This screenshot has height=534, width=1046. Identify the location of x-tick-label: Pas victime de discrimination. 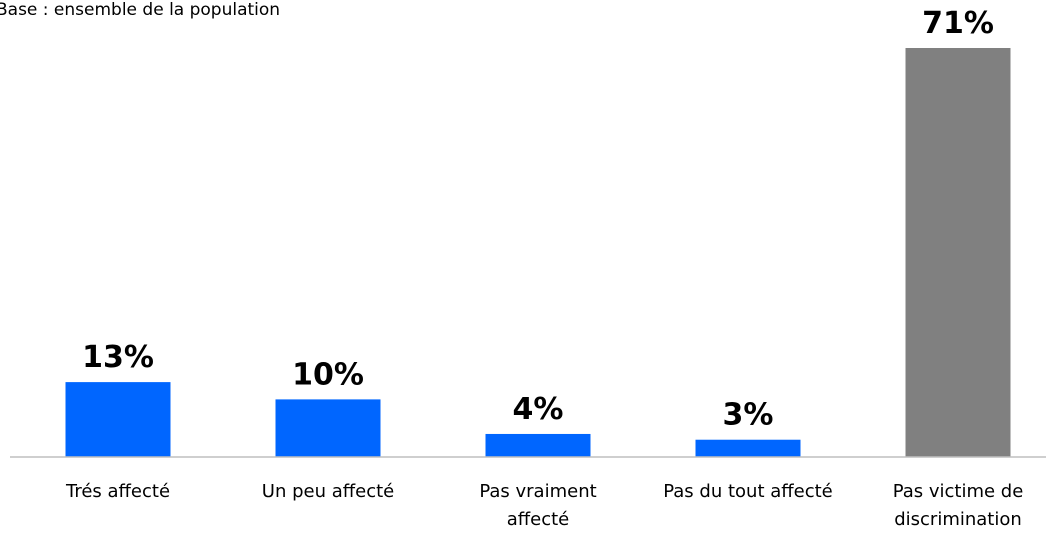
(958, 505).